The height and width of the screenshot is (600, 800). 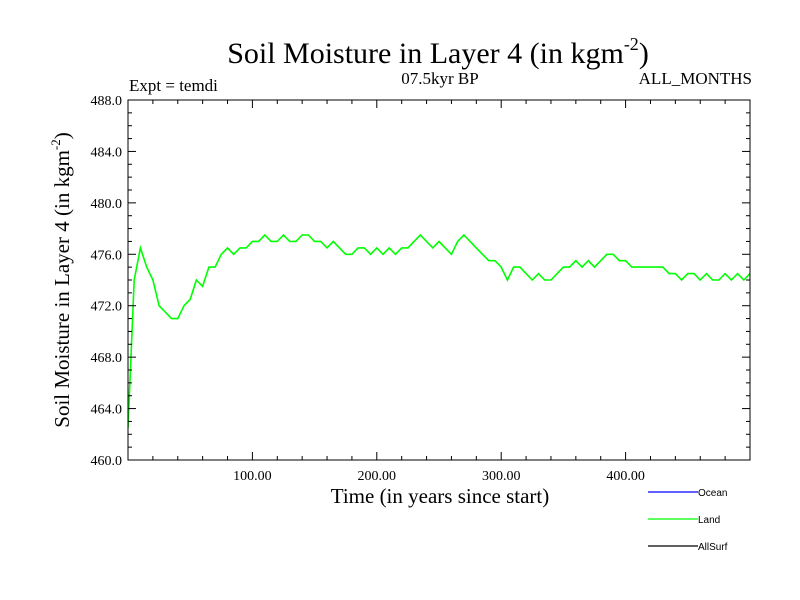 I want to click on legend: Ocean Land AllSurf, so click(x=688, y=520).